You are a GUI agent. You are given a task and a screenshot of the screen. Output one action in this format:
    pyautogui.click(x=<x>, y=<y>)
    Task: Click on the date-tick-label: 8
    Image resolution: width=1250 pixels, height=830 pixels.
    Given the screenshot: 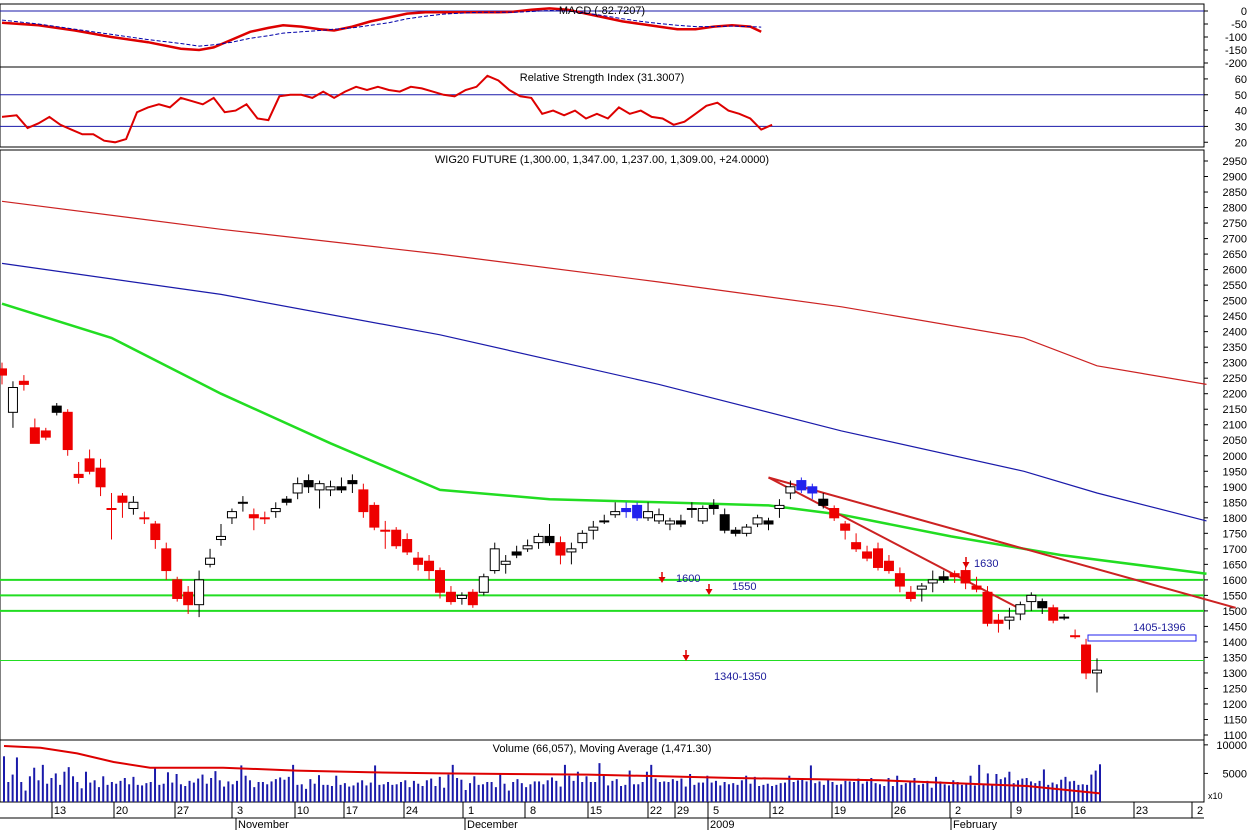 What is the action you would take?
    pyautogui.click(x=533, y=811)
    